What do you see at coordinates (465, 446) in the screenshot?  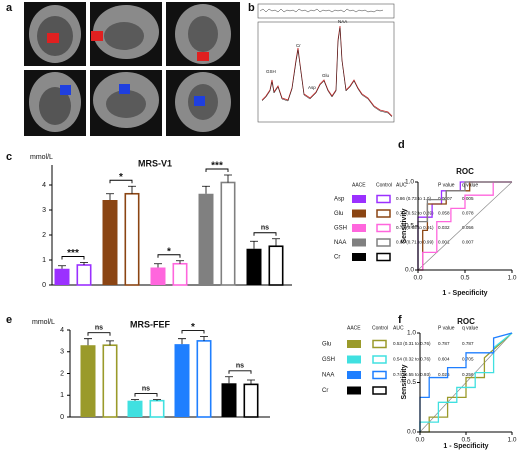 I see `x-axis-label: 1 - Specificity` at bounding box center [465, 446].